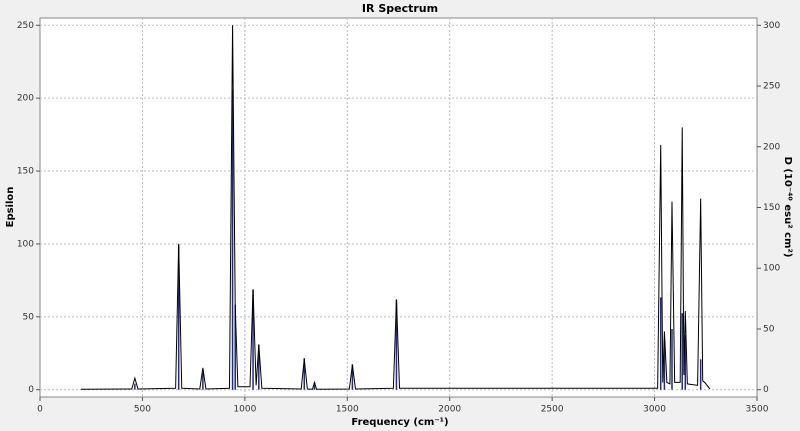 Image resolution: width=800 pixels, height=431 pixels. What do you see at coordinates (771, 26) in the screenshot?
I see `y2-tick-label: 300` at bounding box center [771, 26].